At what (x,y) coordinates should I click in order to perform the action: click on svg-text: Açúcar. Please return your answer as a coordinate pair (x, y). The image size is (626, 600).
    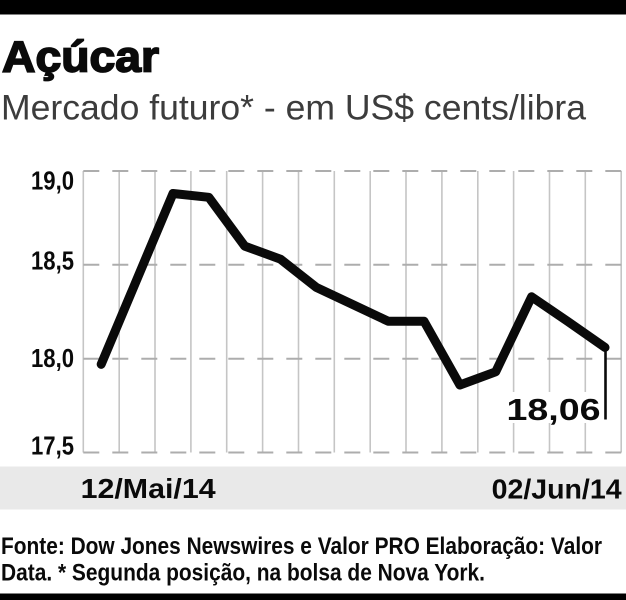
    Looking at the image, I should click on (80, 56).